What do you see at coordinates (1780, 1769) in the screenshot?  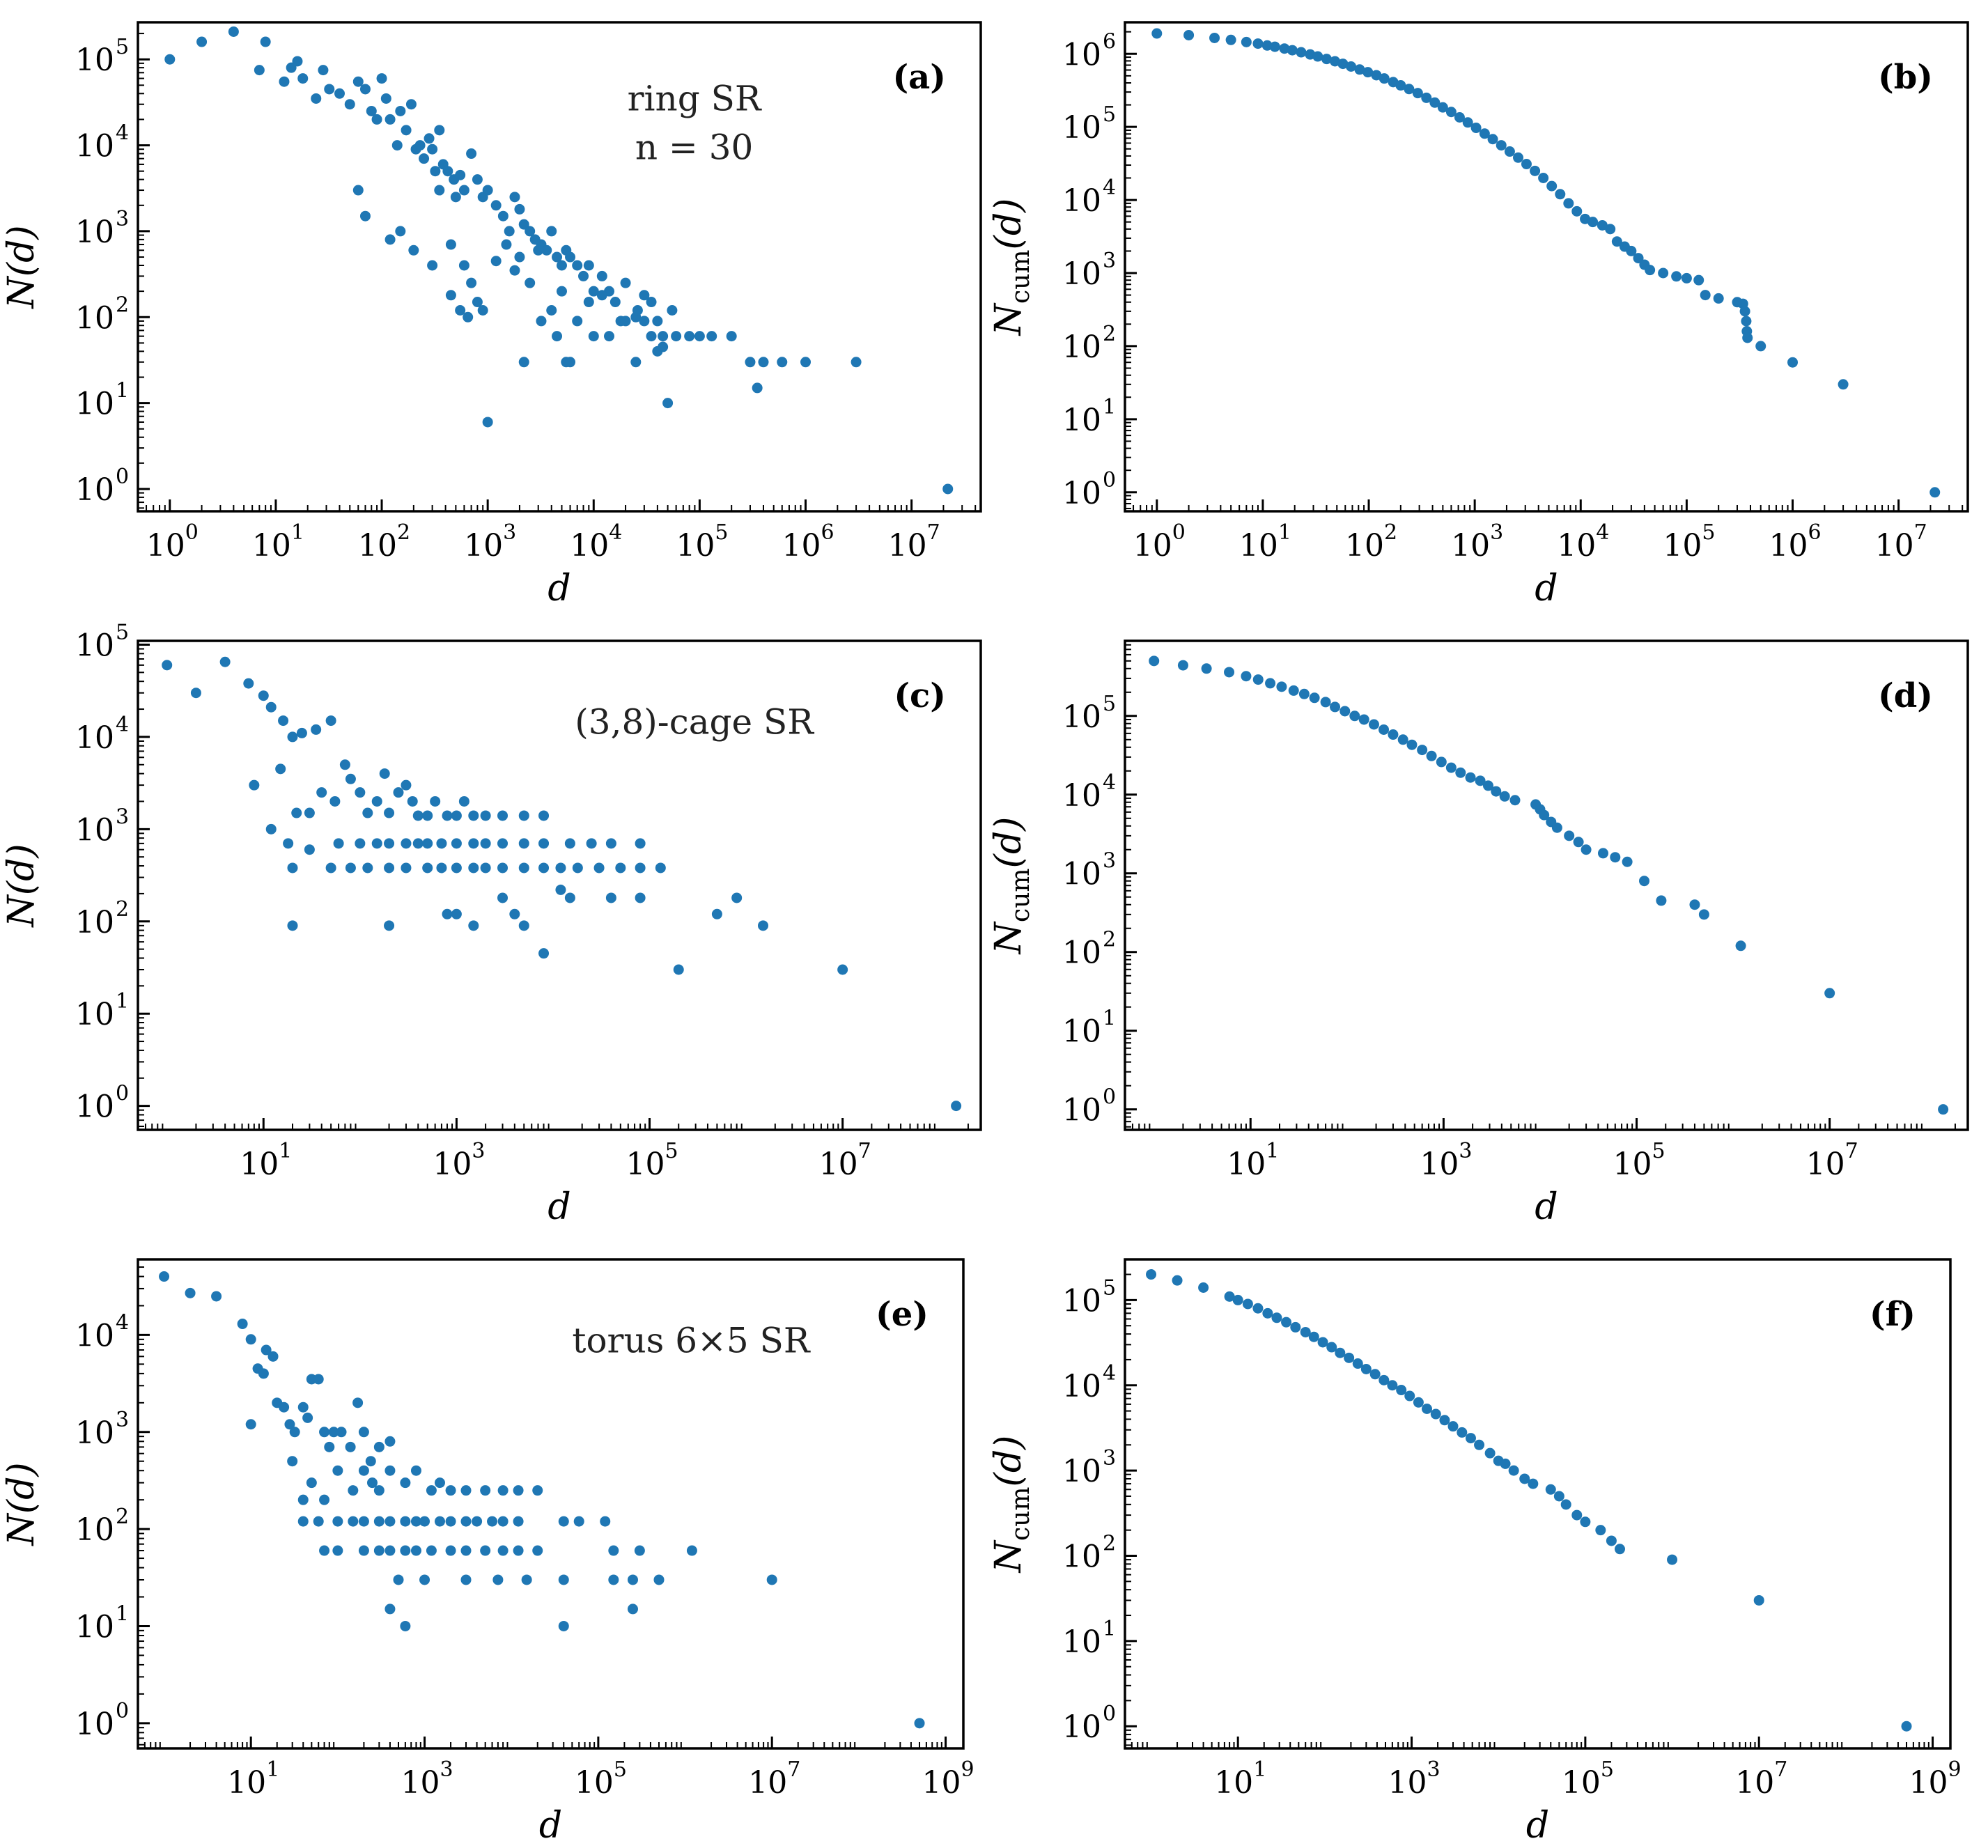 I see `x-tick-exponent: 7` at bounding box center [1780, 1769].